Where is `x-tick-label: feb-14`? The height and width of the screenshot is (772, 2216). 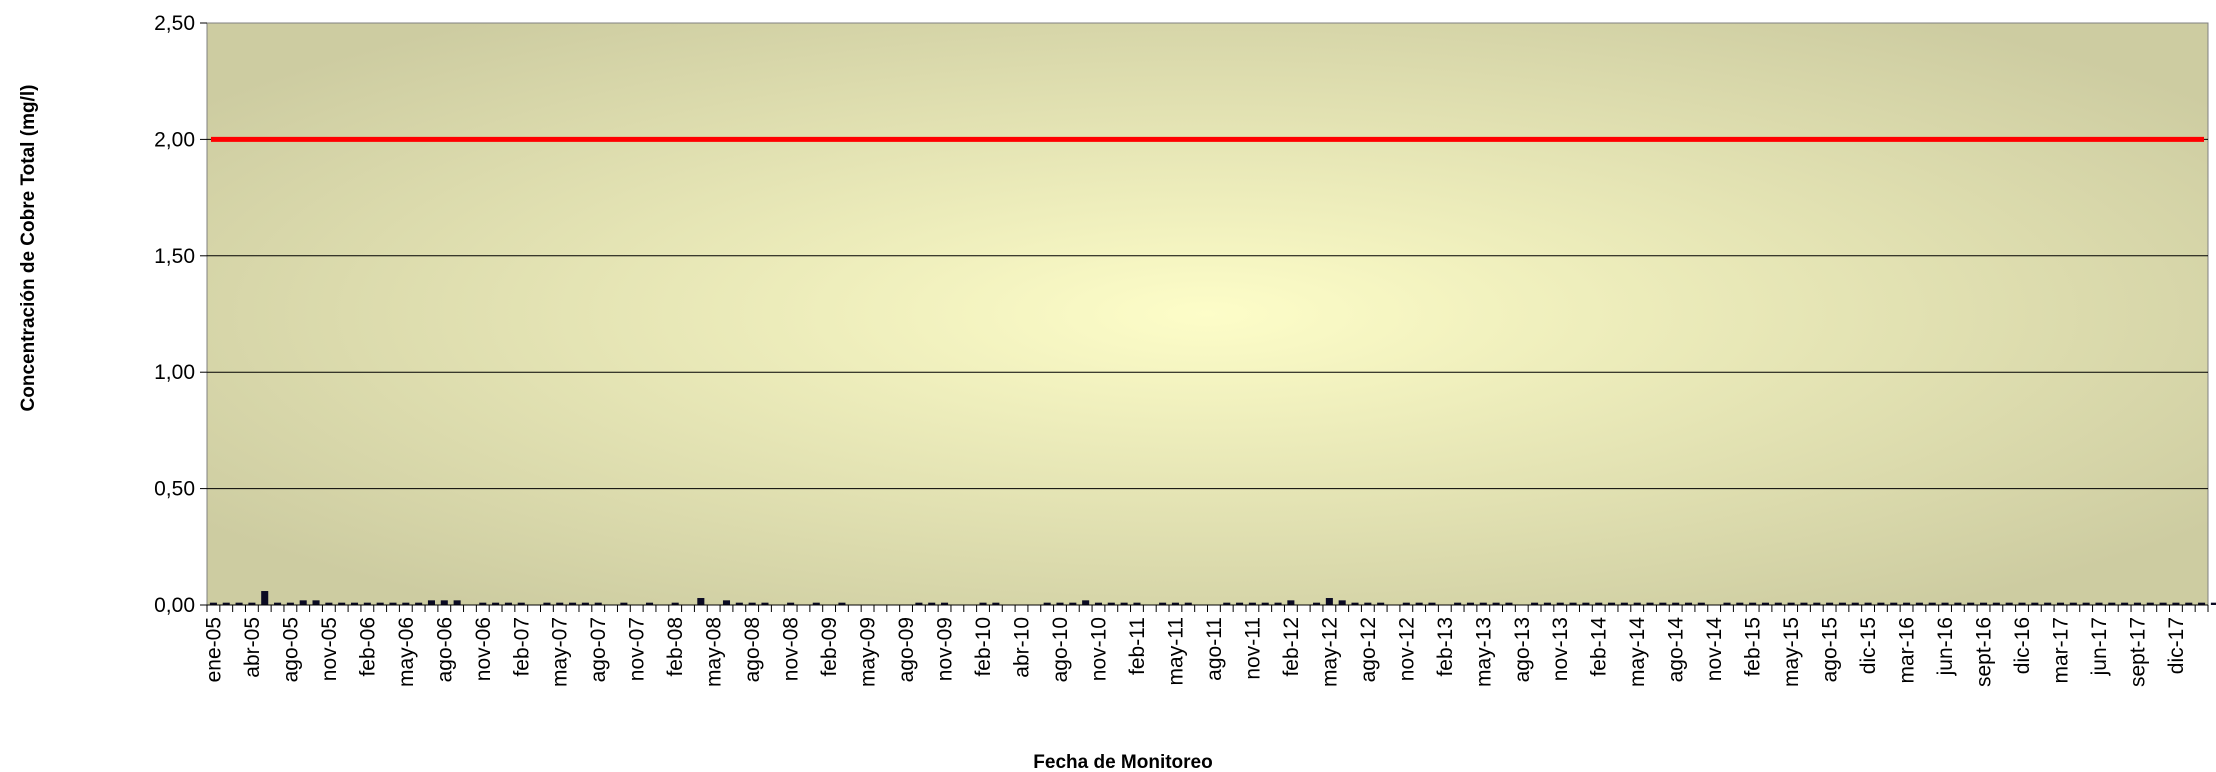 x-tick-label: feb-14 is located at coordinates (1599, 647).